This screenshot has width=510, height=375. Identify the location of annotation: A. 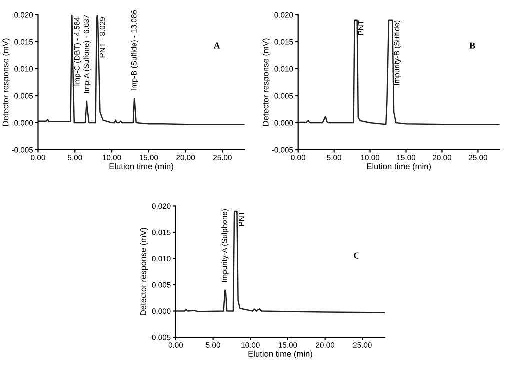
(217, 45).